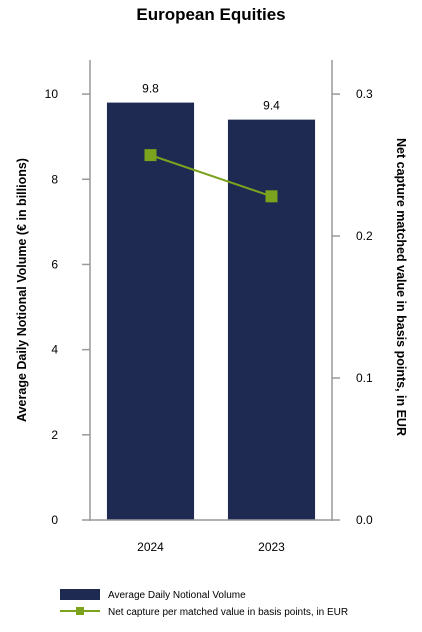 The height and width of the screenshot is (632, 422). I want to click on bar-2024, so click(150, 311).